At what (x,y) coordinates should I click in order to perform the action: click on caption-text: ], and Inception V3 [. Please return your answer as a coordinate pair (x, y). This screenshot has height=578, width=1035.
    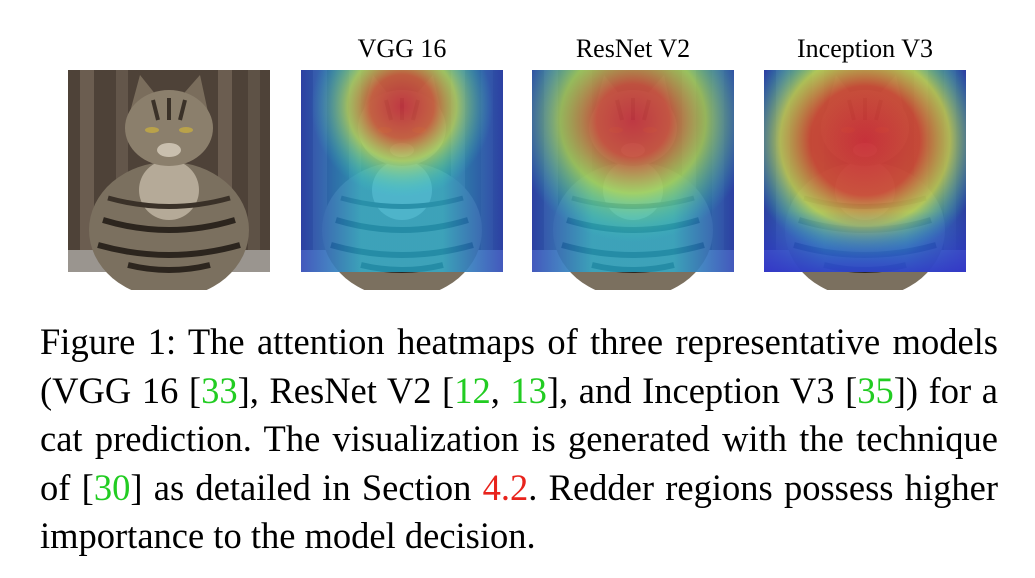
    Looking at the image, I should click on (702, 390).